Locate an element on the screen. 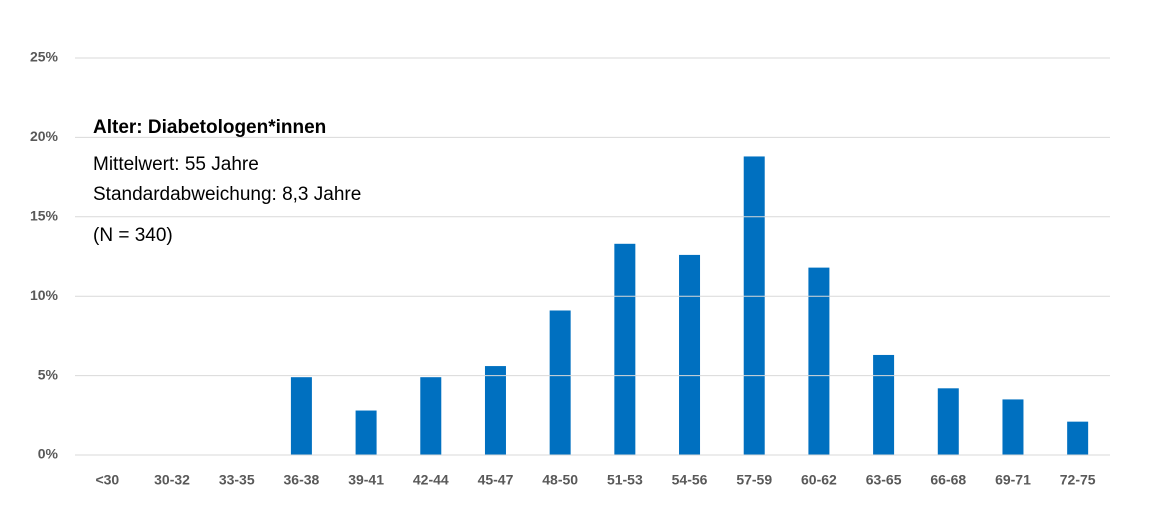 The width and height of the screenshot is (1160, 519). y-tick-label: 15% is located at coordinates (44, 216).